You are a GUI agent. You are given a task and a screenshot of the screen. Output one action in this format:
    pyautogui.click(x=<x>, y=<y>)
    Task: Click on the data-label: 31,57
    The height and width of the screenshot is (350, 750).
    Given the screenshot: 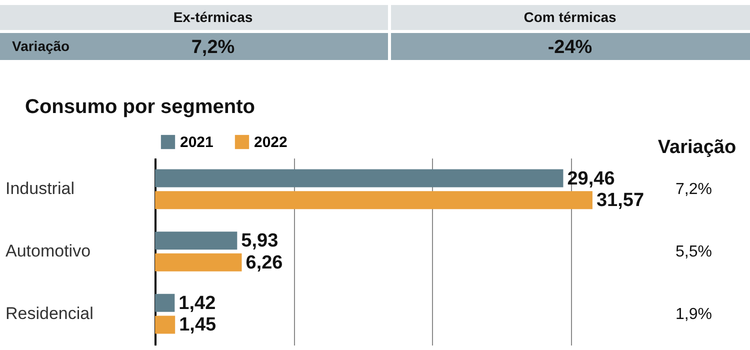 What is the action you would take?
    pyautogui.click(x=620, y=201)
    